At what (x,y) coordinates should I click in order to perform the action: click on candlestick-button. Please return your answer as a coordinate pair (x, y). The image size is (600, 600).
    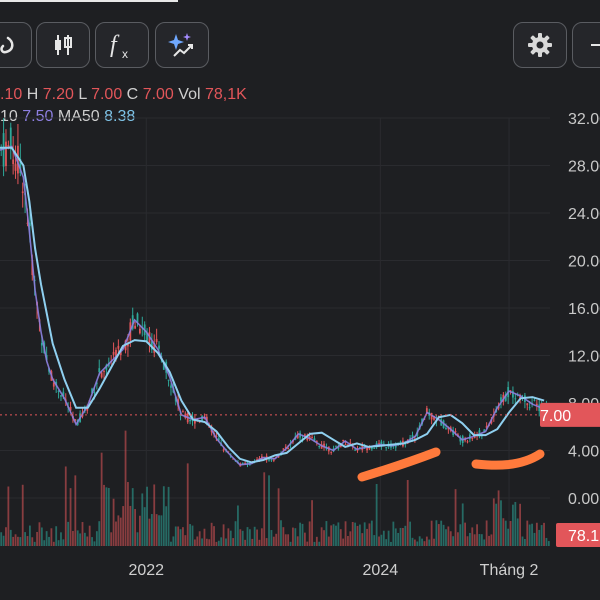
    Looking at the image, I should click on (63, 45).